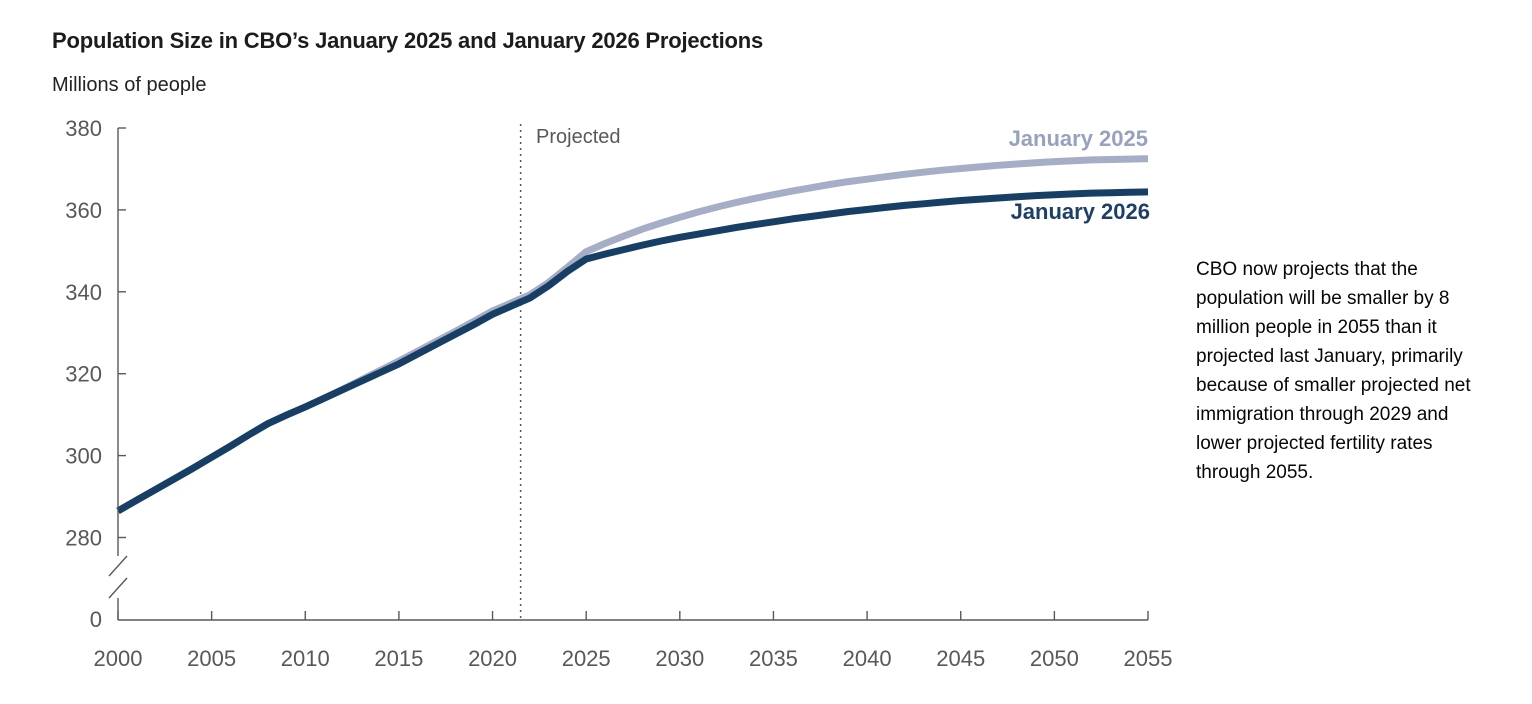  Describe the element at coordinates (83, 456) in the screenshot. I see `axis-tick-label: 300` at that location.